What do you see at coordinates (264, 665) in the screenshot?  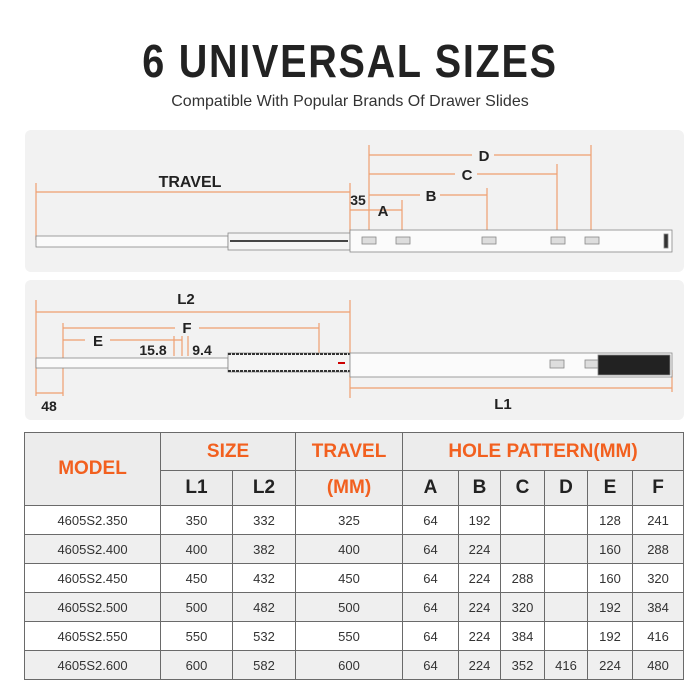 I see `cell-l2: 582` at bounding box center [264, 665].